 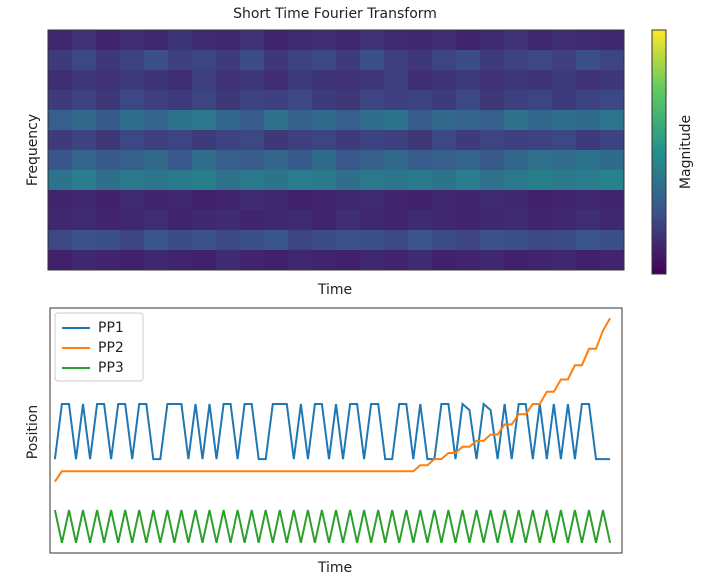 What do you see at coordinates (332, 431) in the screenshot?
I see `series-line` at bounding box center [332, 431].